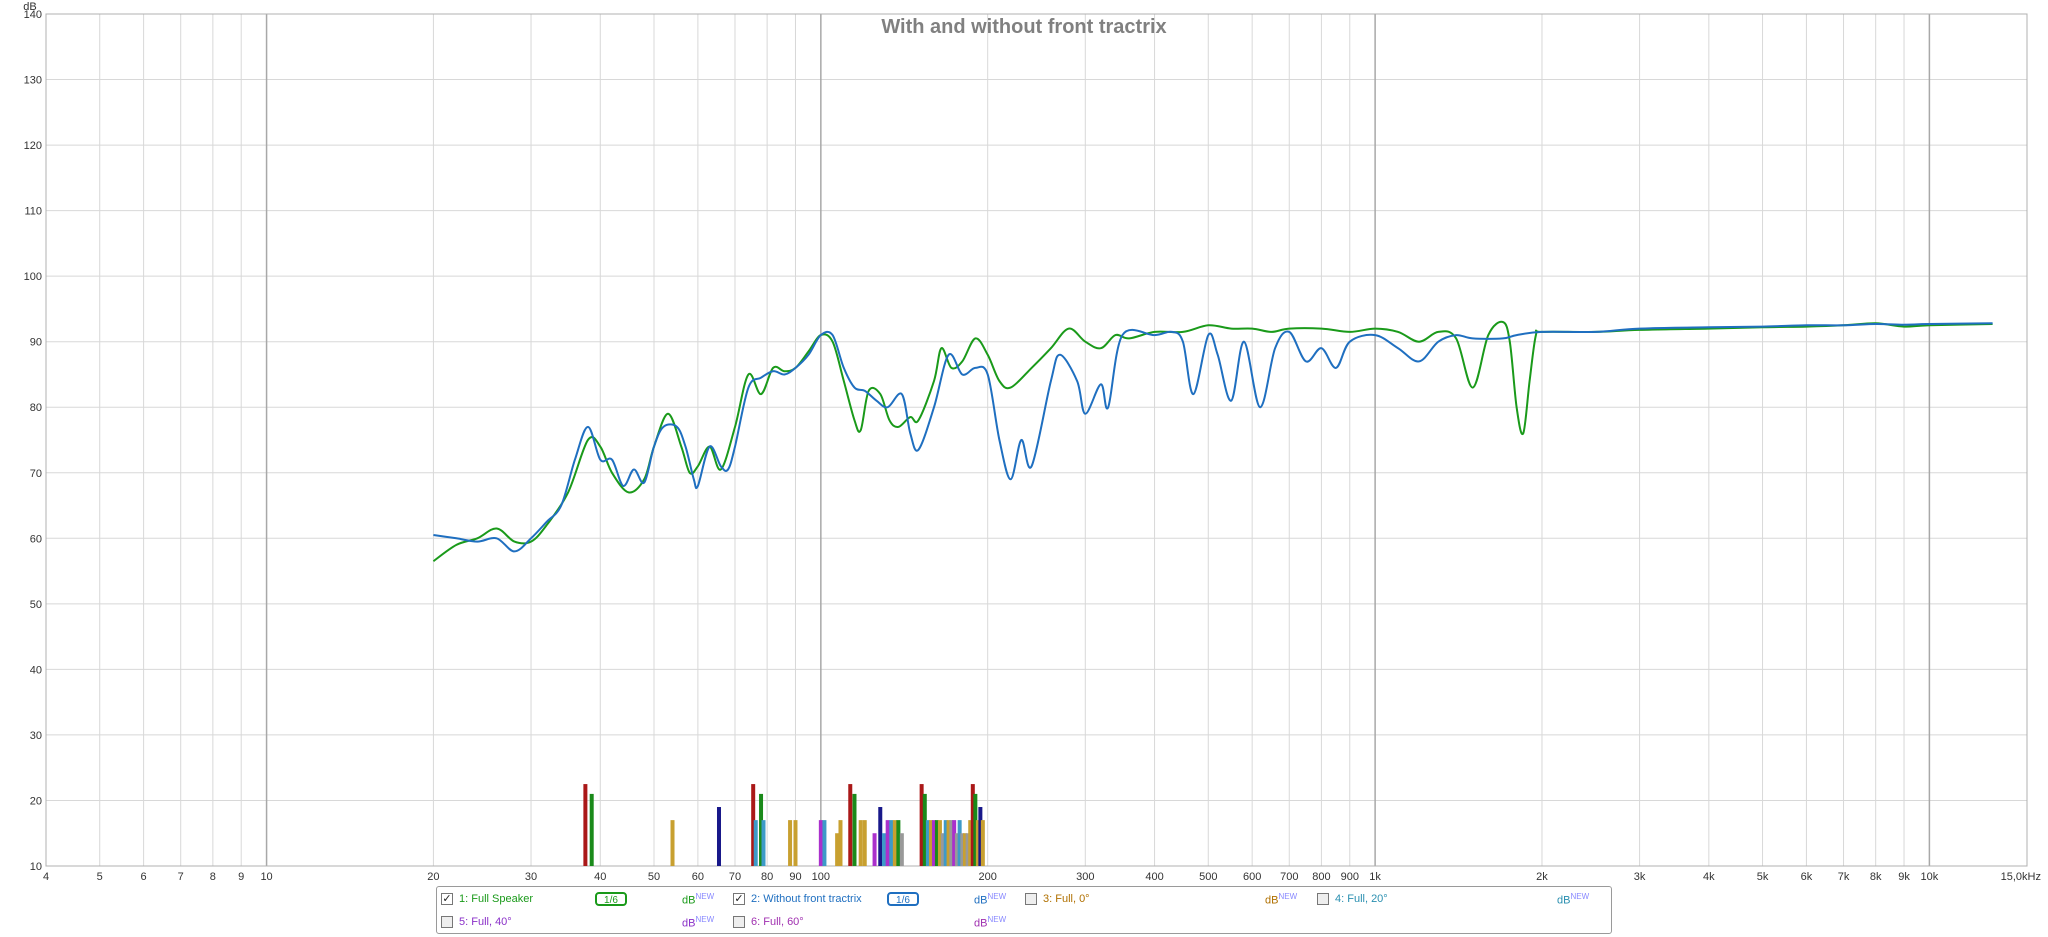 The height and width of the screenshot is (937, 2048). Describe the element at coordinates (36, 605) in the screenshot. I see `y-tick-label: 50` at that location.